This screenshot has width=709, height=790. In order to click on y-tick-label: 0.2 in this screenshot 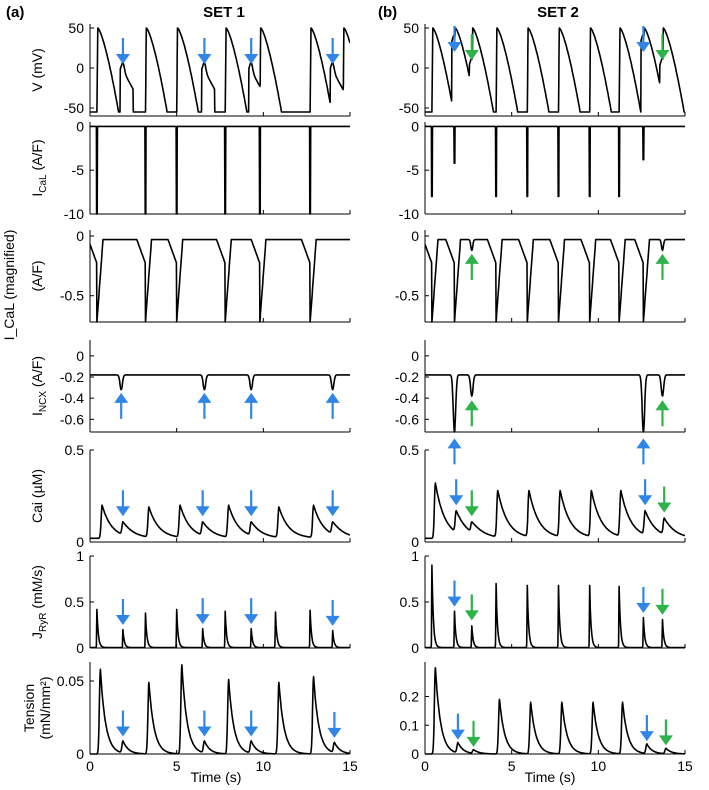, I will do `click(410, 697)`.